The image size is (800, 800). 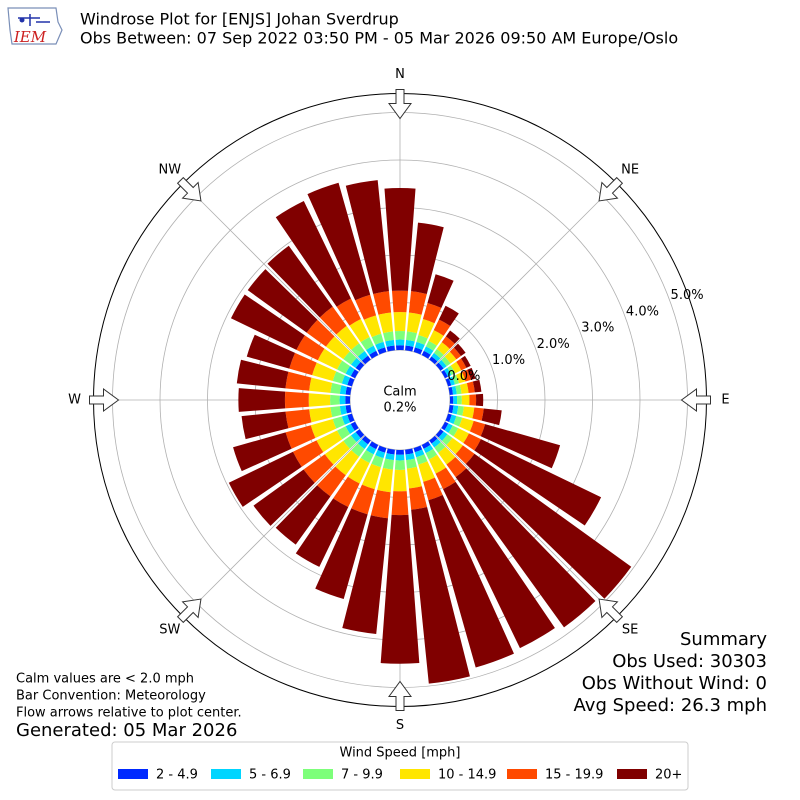 What do you see at coordinates (30, 37) in the screenshot?
I see `logo-text: IEM` at bounding box center [30, 37].